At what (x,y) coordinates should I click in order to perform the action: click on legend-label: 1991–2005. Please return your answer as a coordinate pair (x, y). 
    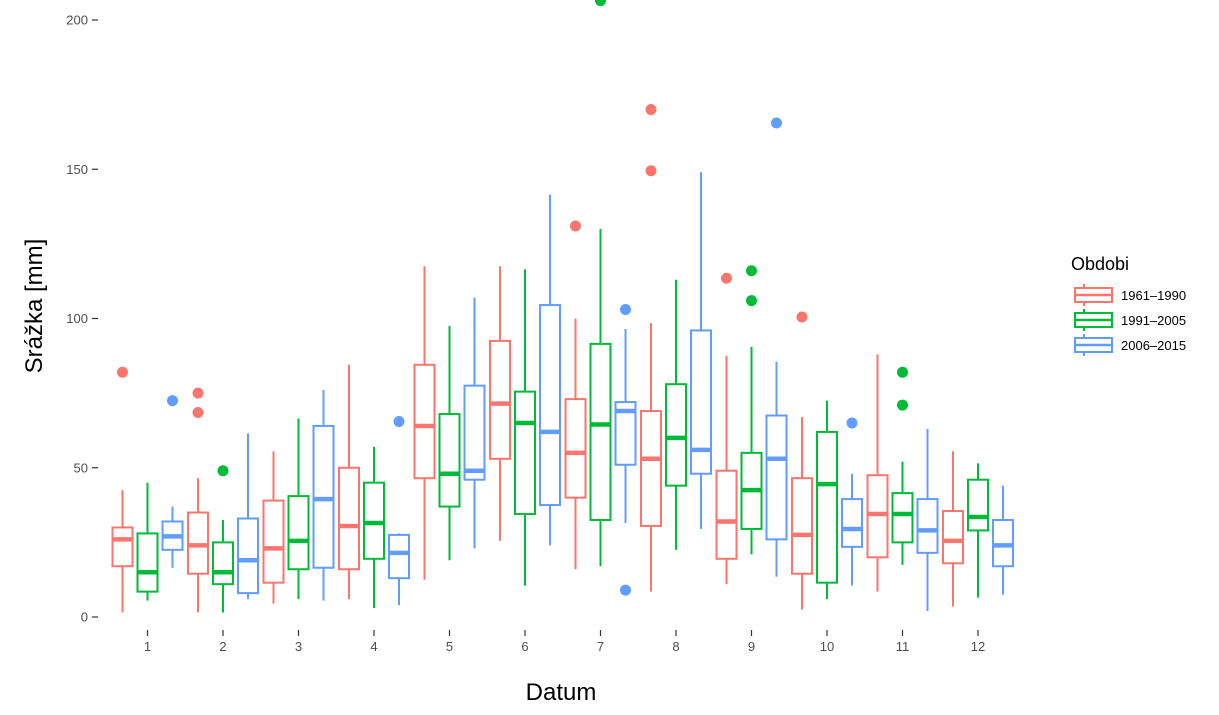
    Looking at the image, I should click on (1153, 320).